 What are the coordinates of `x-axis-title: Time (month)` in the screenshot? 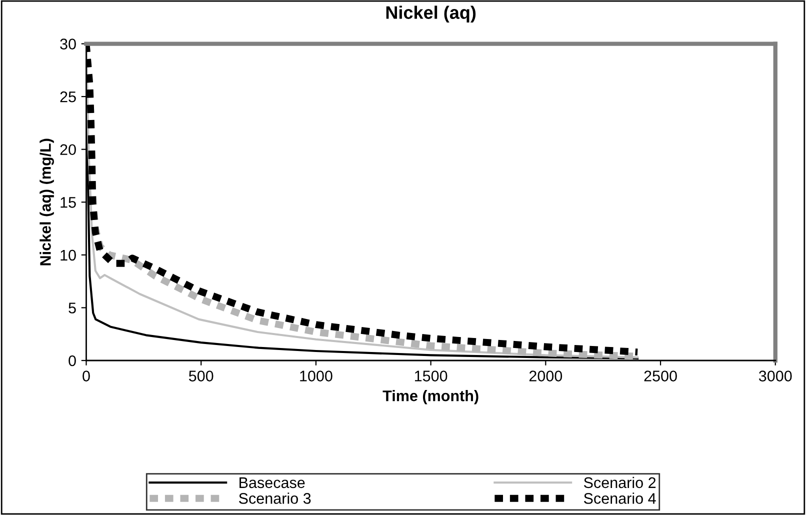 It's located at (430, 397).